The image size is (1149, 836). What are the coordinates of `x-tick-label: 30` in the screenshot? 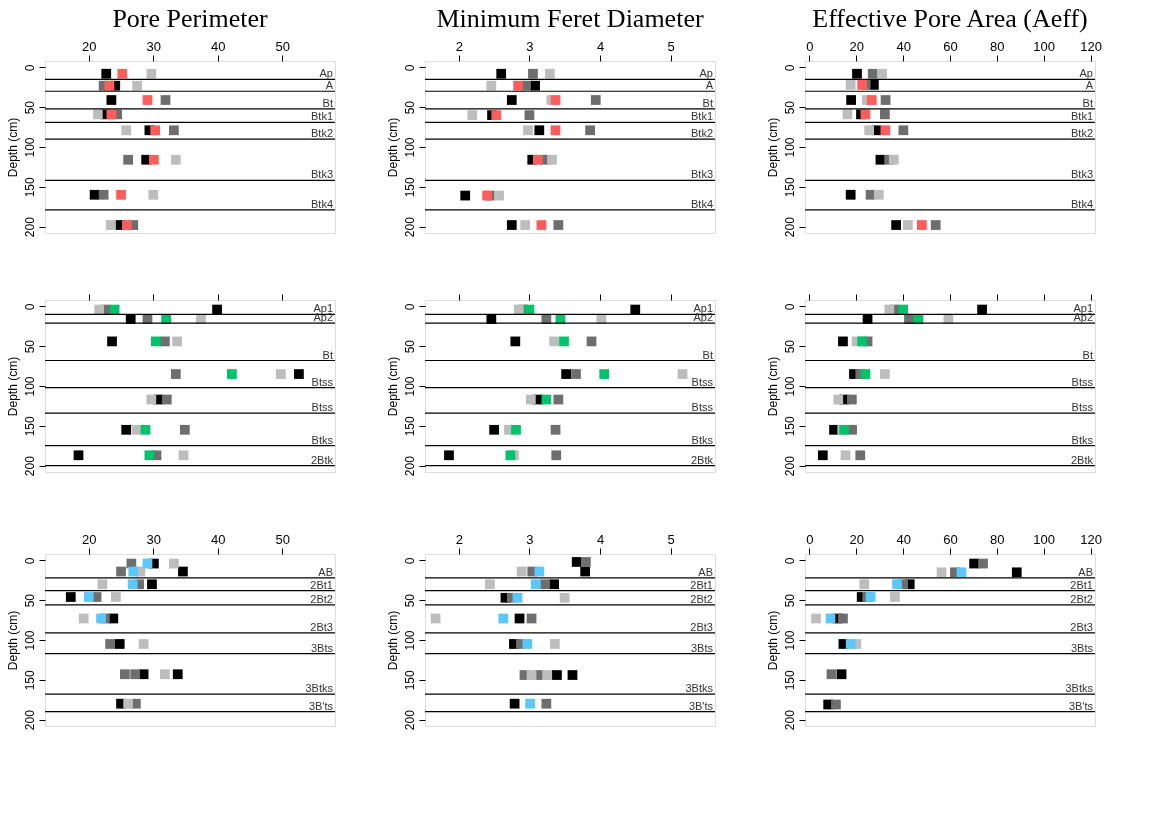 It's located at (153, 539).